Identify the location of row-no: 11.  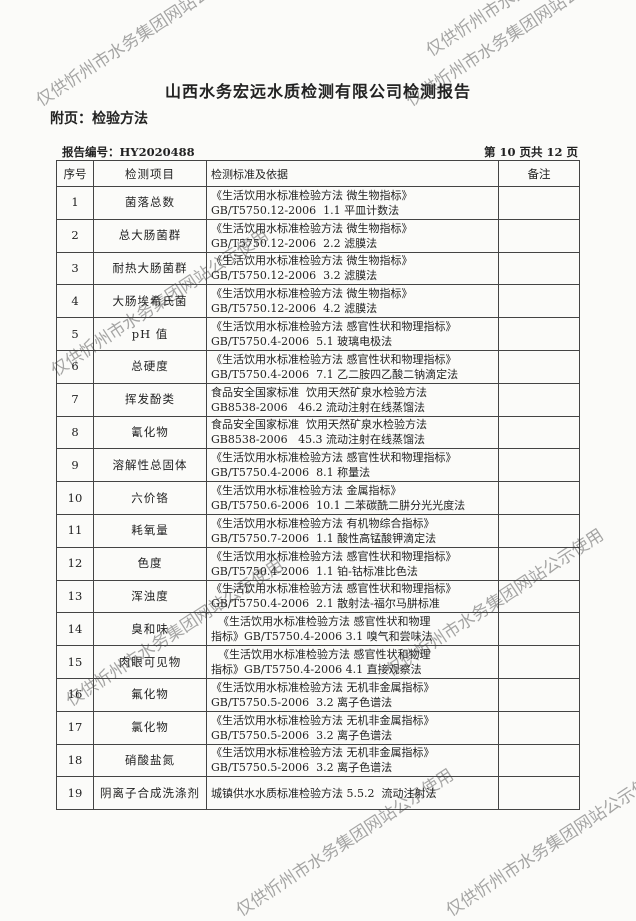
(75, 530).